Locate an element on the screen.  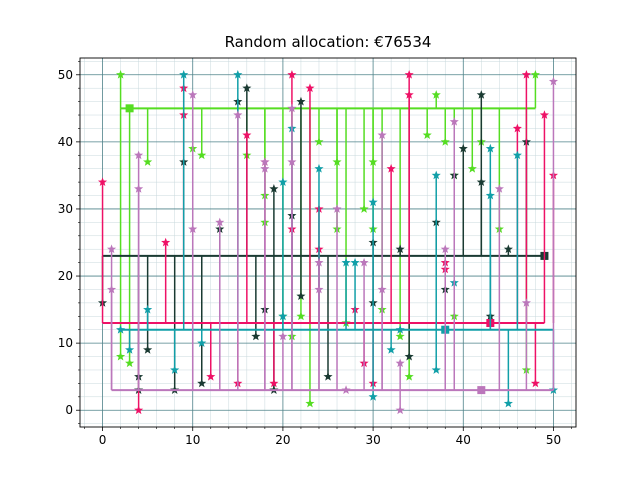
y-tick-label: 0 is located at coordinates (69, 410).